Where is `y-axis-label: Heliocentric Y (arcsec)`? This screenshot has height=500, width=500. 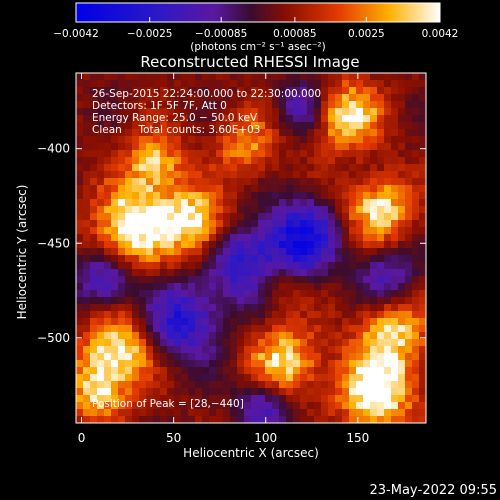 y-axis-label: Heliocentric Y (arcsec) is located at coordinates (22, 252).